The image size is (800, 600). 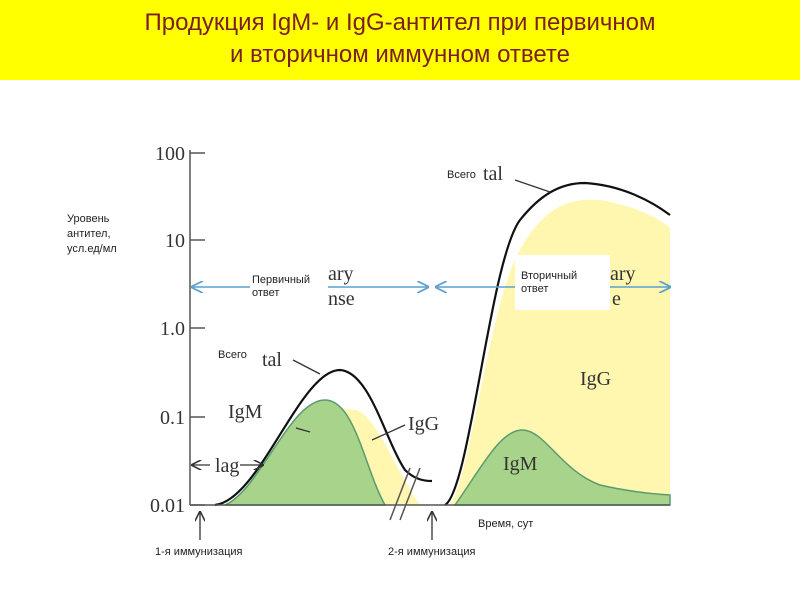 What do you see at coordinates (172, 329) in the screenshot?
I see `y-tick-label: 1.0` at bounding box center [172, 329].